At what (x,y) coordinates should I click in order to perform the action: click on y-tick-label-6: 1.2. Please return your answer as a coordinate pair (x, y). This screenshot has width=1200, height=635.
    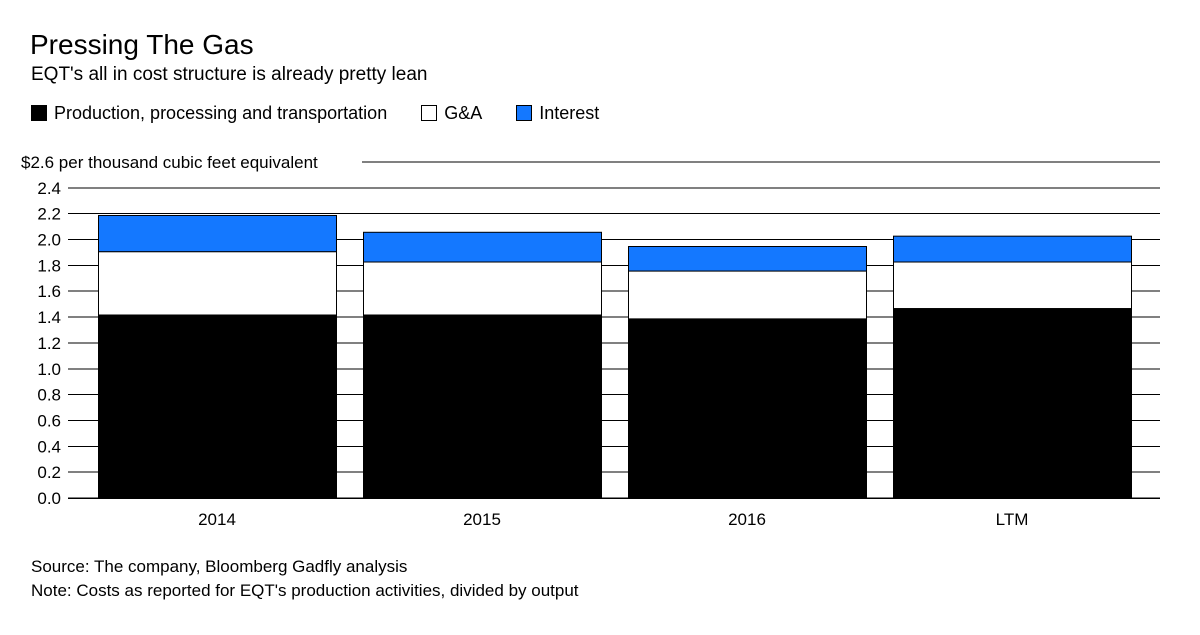
    Looking at the image, I should click on (49, 343).